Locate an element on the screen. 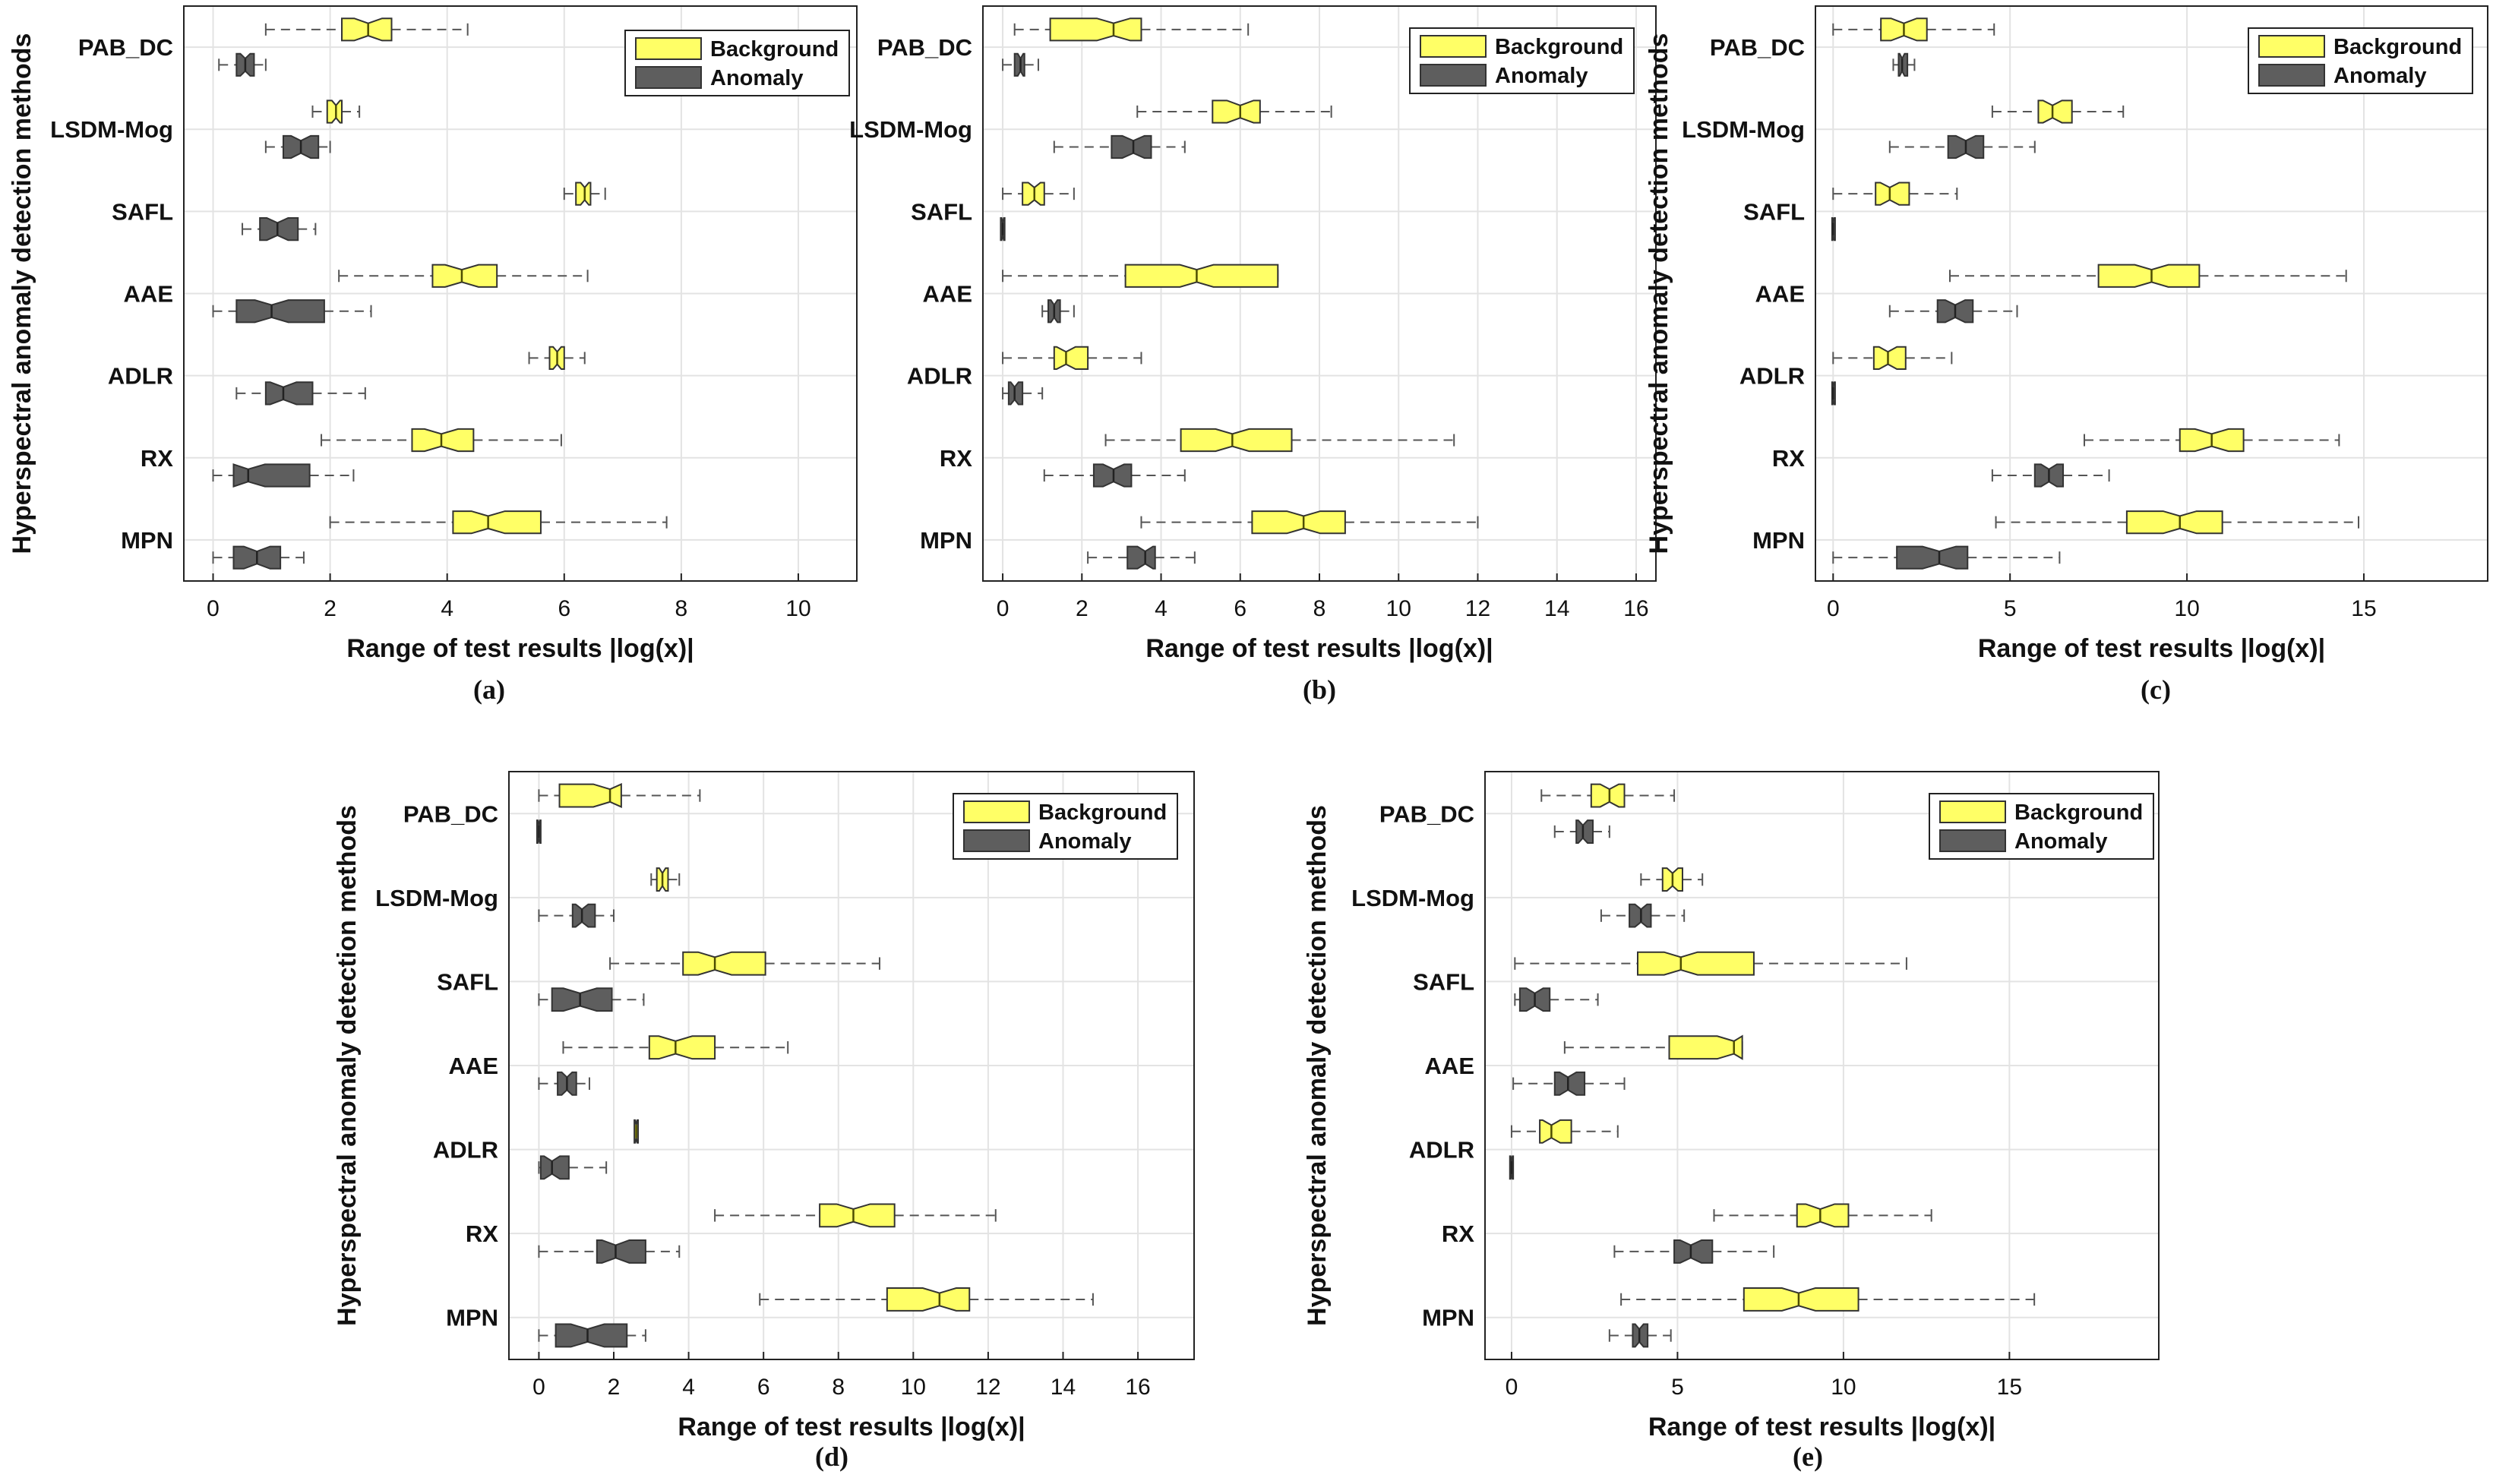 The width and height of the screenshot is (2493, 1484). subplot-caption: (a) is located at coordinates (489, 689).